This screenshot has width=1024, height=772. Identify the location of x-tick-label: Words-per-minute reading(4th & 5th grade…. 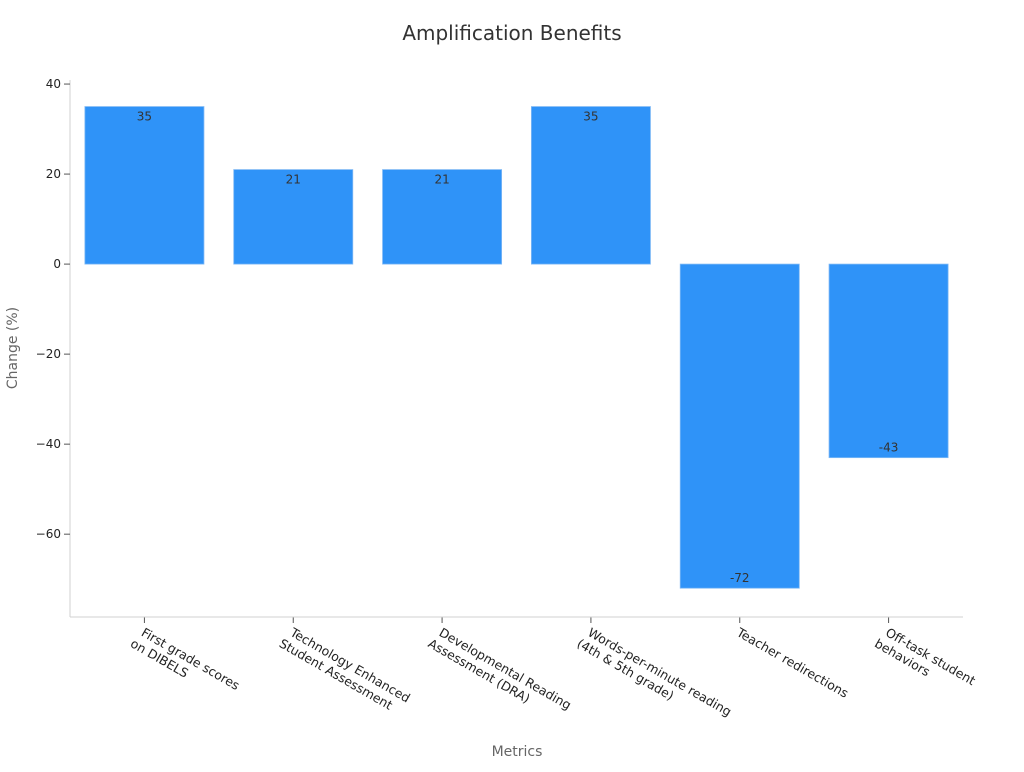
(654, 672).